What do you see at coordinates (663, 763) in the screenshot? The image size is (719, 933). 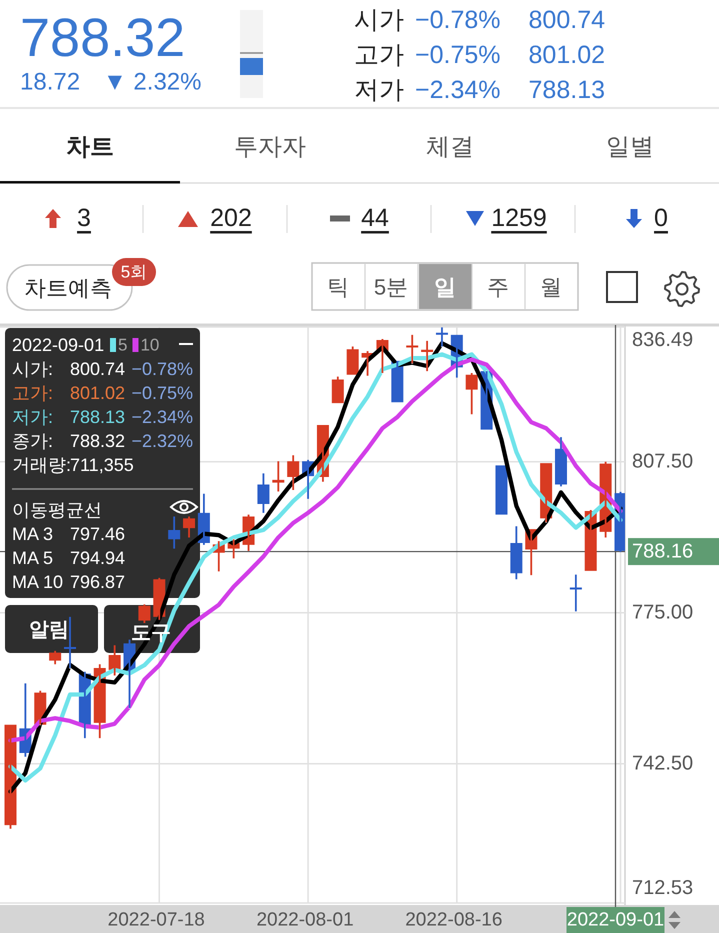 I see `y-tick-label: 742.50` at bounding box center [663, 763].